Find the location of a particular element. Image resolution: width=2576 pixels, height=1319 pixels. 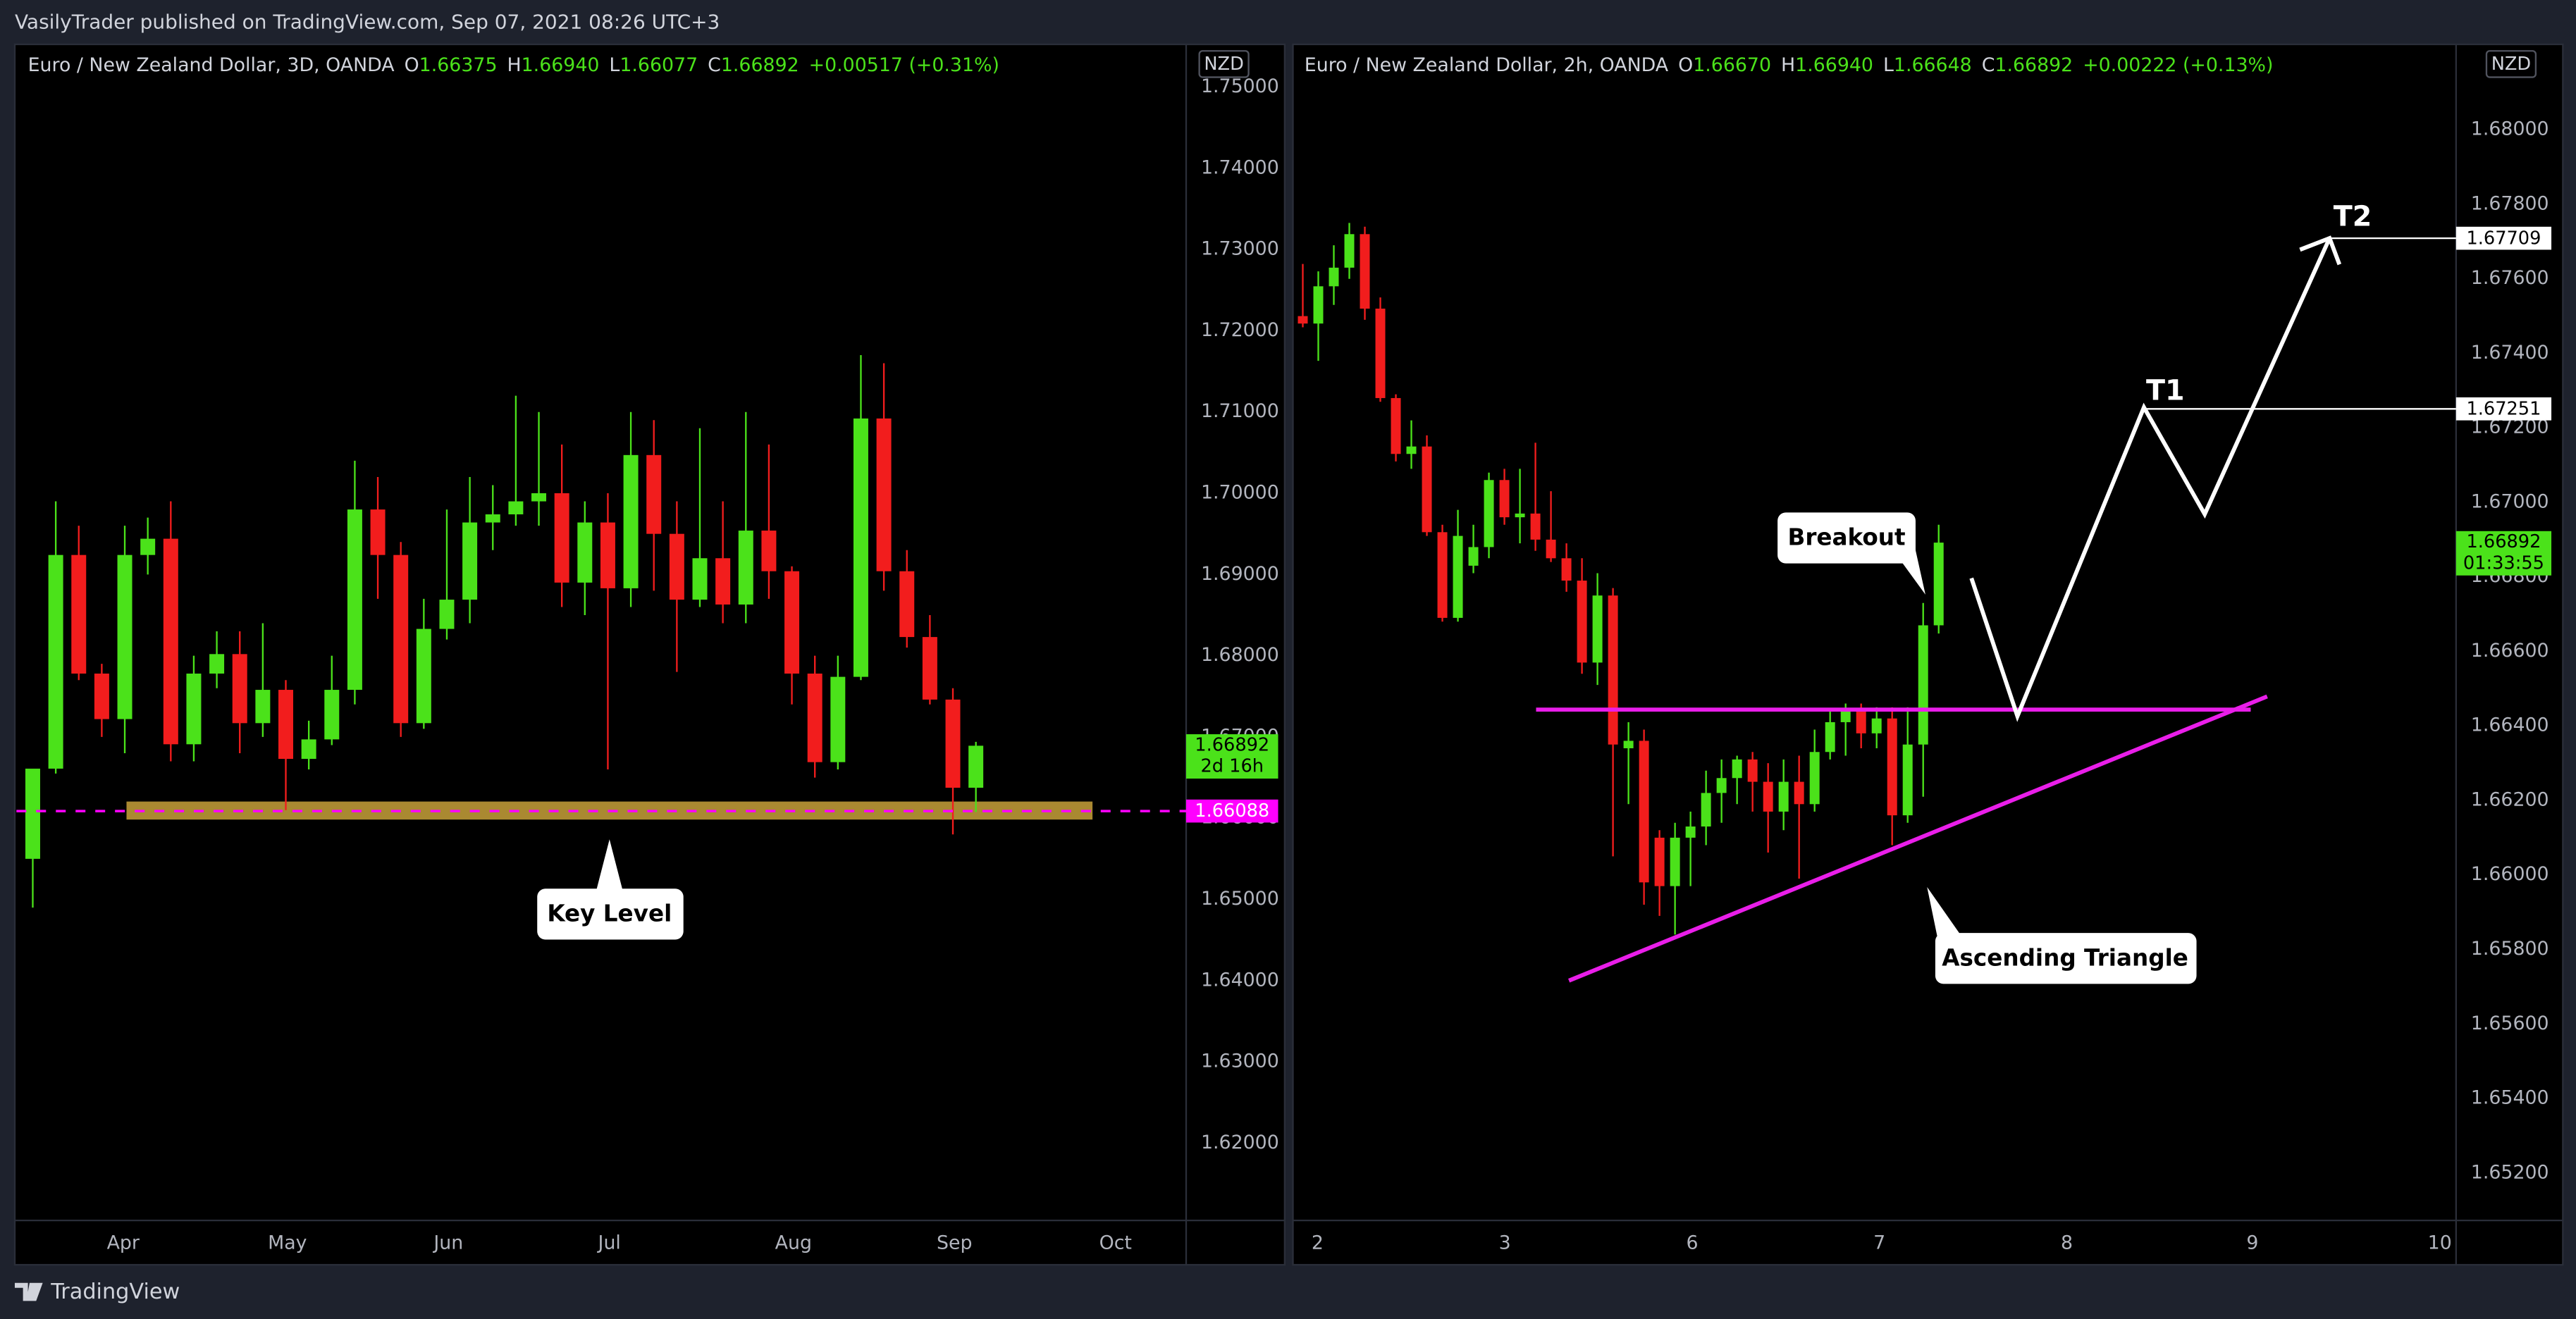

triangle-callout: Ascending Triangle is located at coordinates (2062, 935).